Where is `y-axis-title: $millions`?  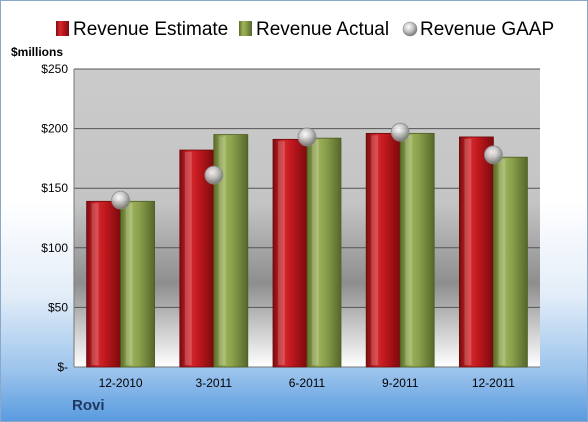
y-axis-title: $millions is located at coordinates (37, 52).